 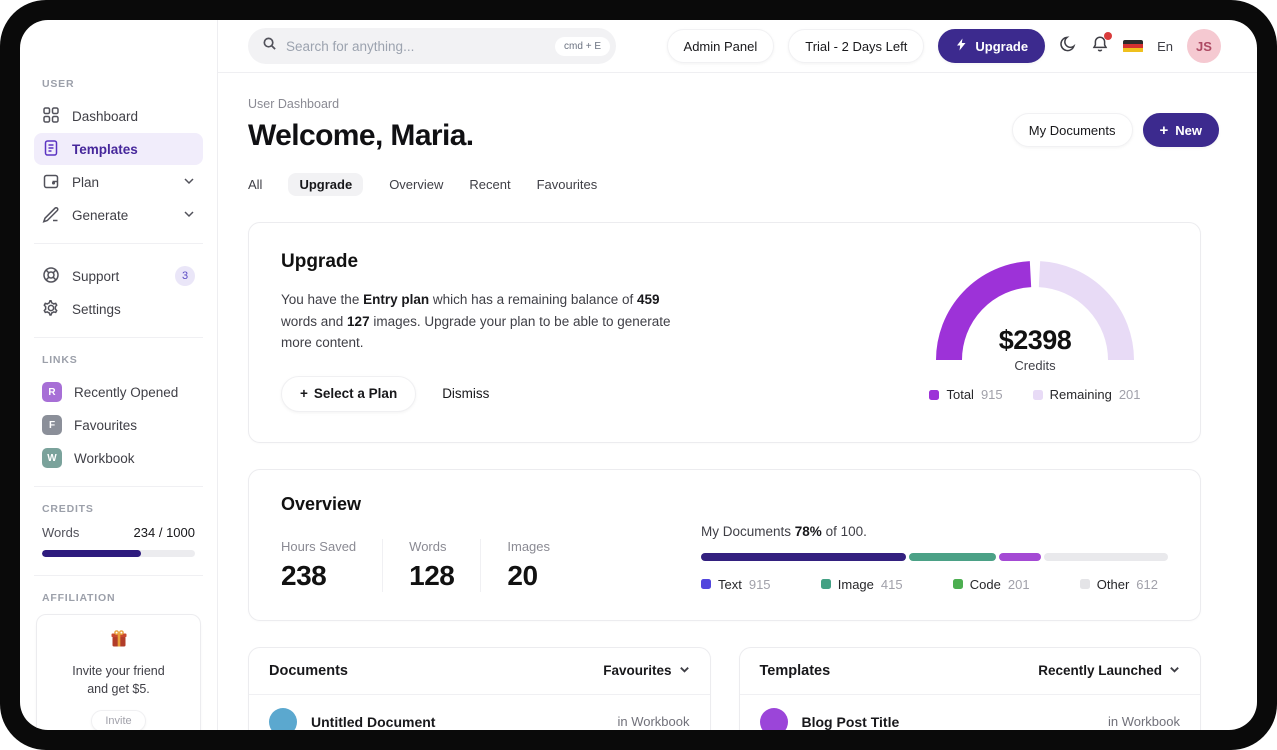 I want to click on search-shortcut-badge: cmd + E, so click(x=582, y=46).